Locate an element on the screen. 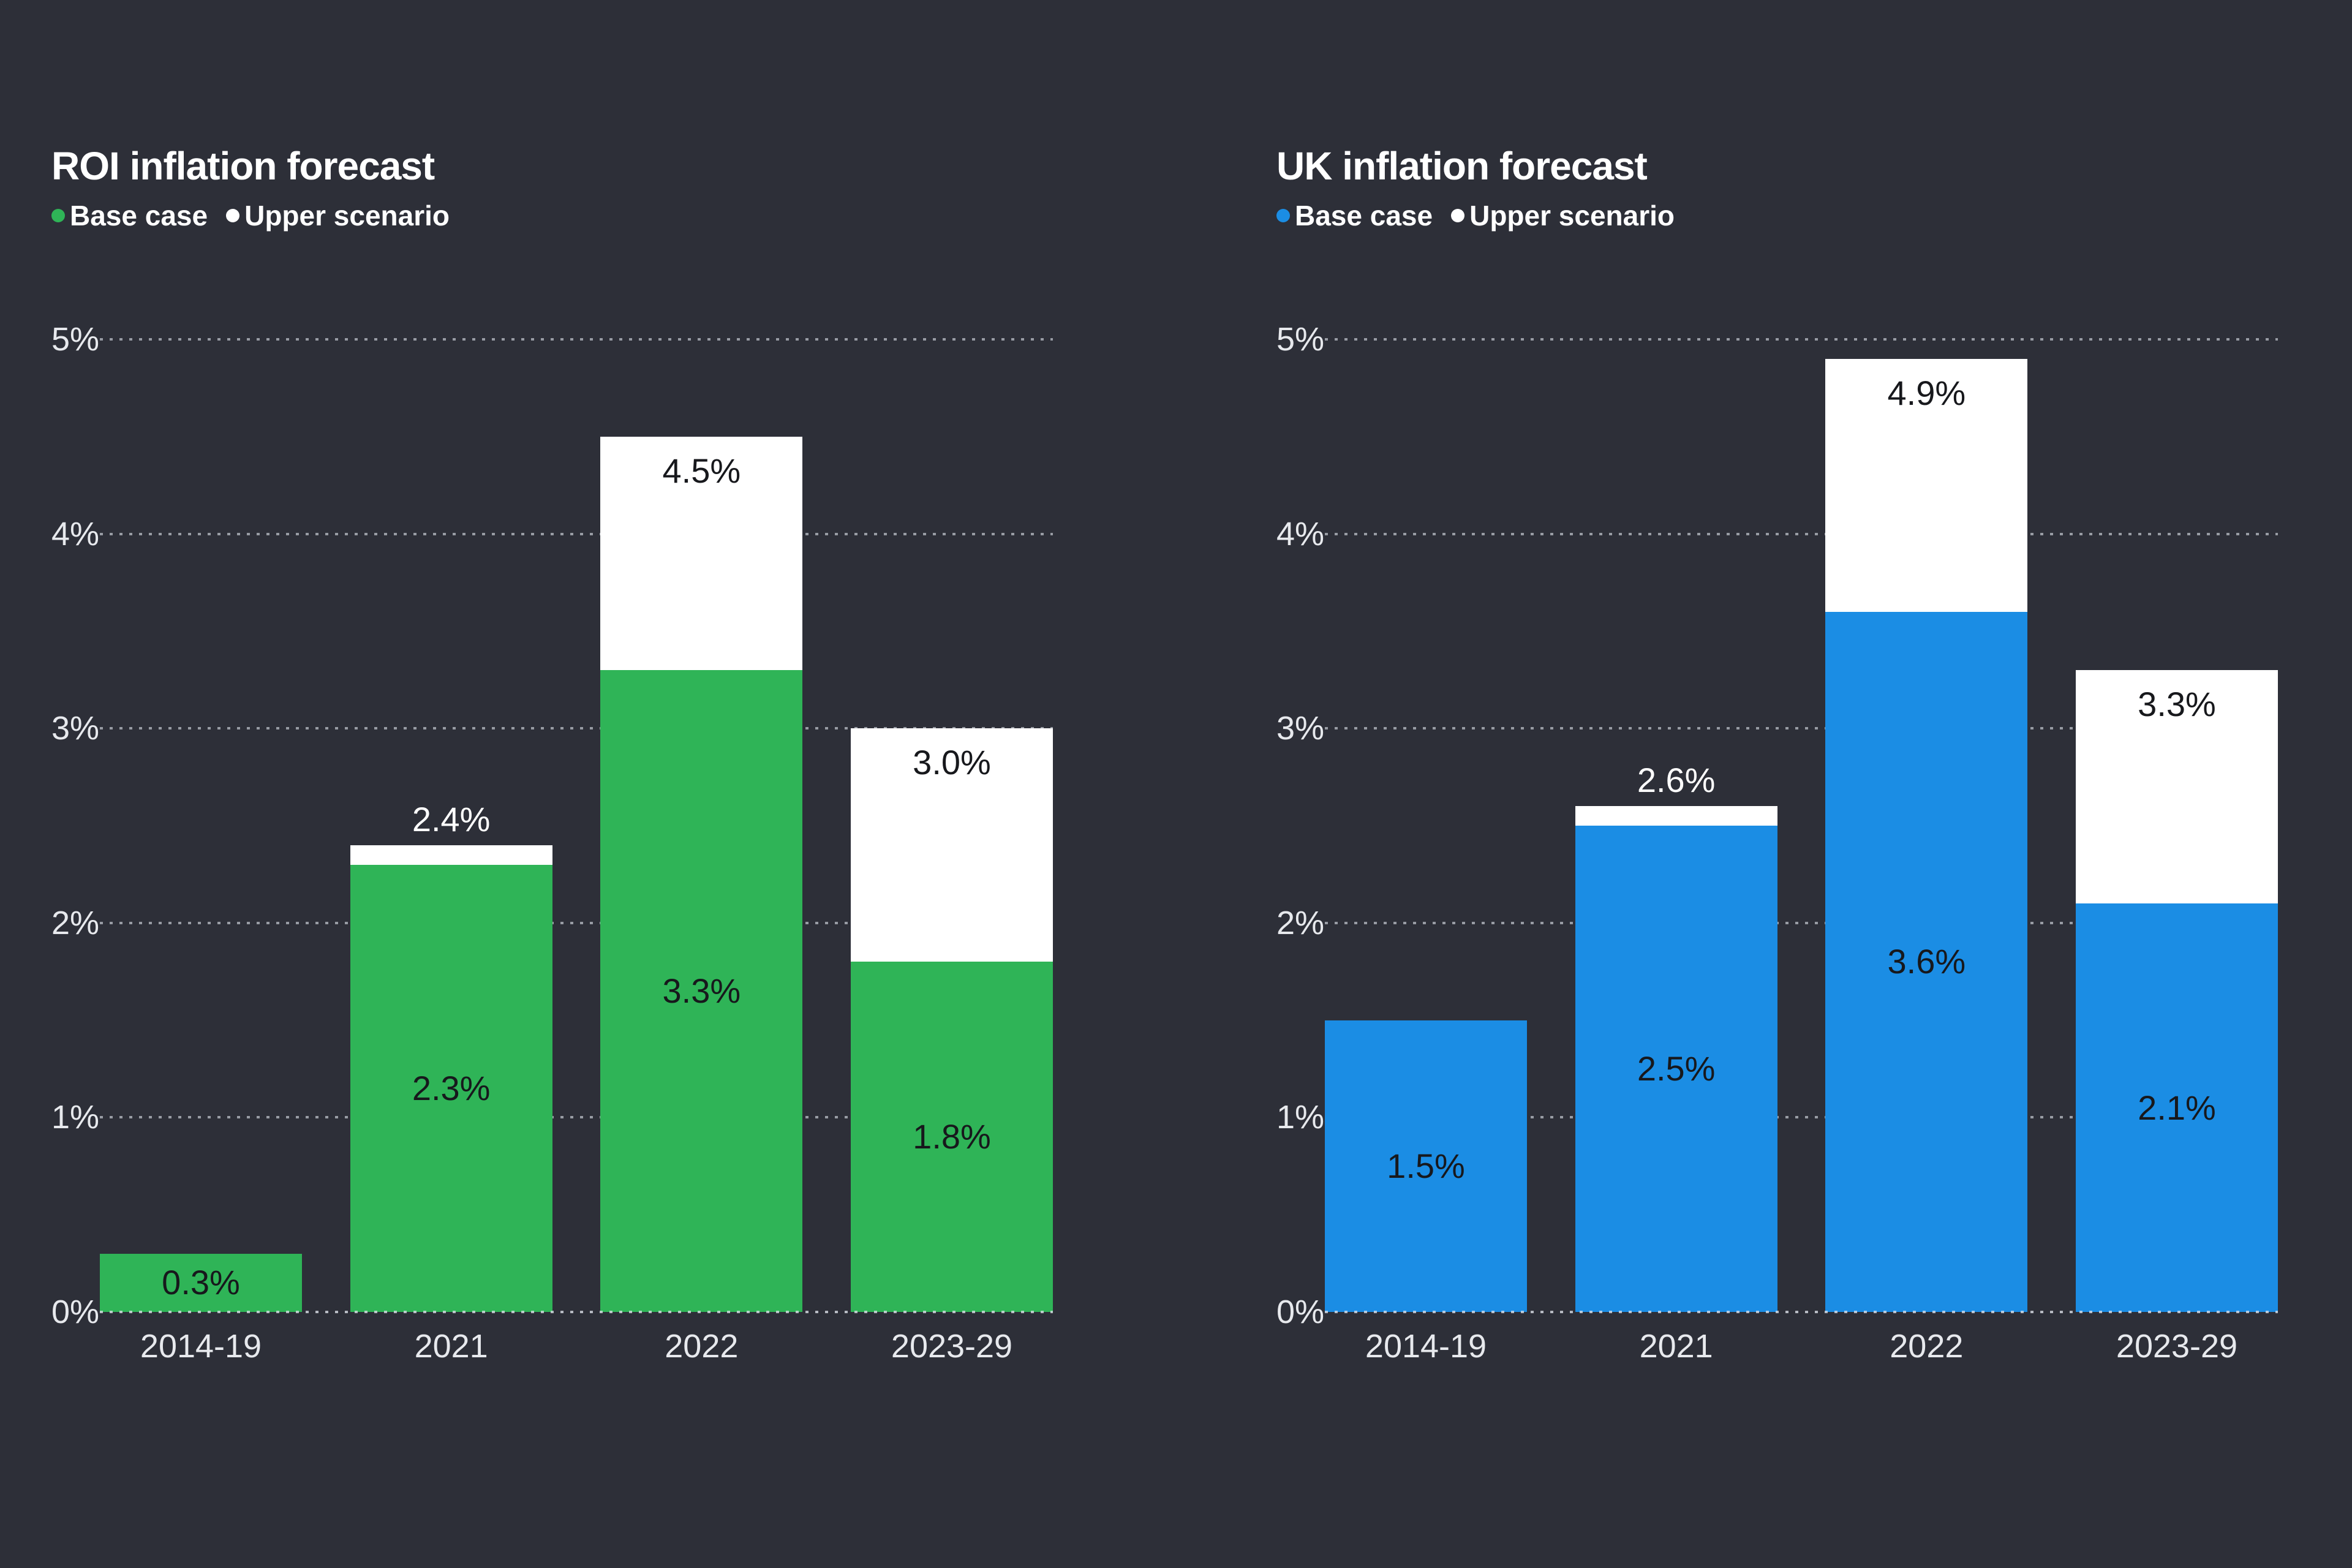 The width and height of the screenshot is (2352, 1568). bar-value-label-base-2022: 3.6% is located at coordinates (1927, 962).